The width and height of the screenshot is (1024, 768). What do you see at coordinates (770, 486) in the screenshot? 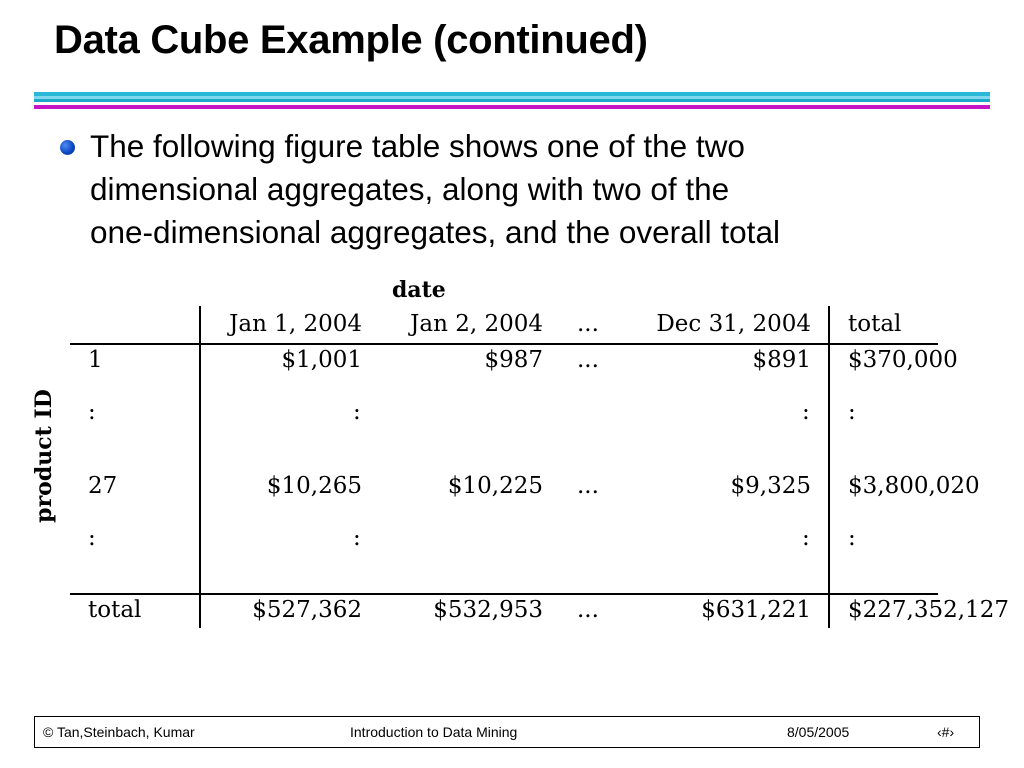
I see `table-cell: $9,325` at bounding box center [770, 486].